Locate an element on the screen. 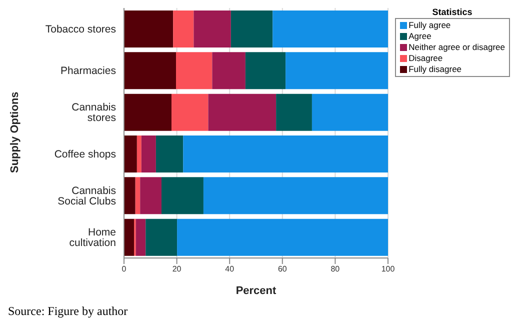 This screenshot has width=520, height=330. legend-title: Statistics is located at coordinates (452, 12).